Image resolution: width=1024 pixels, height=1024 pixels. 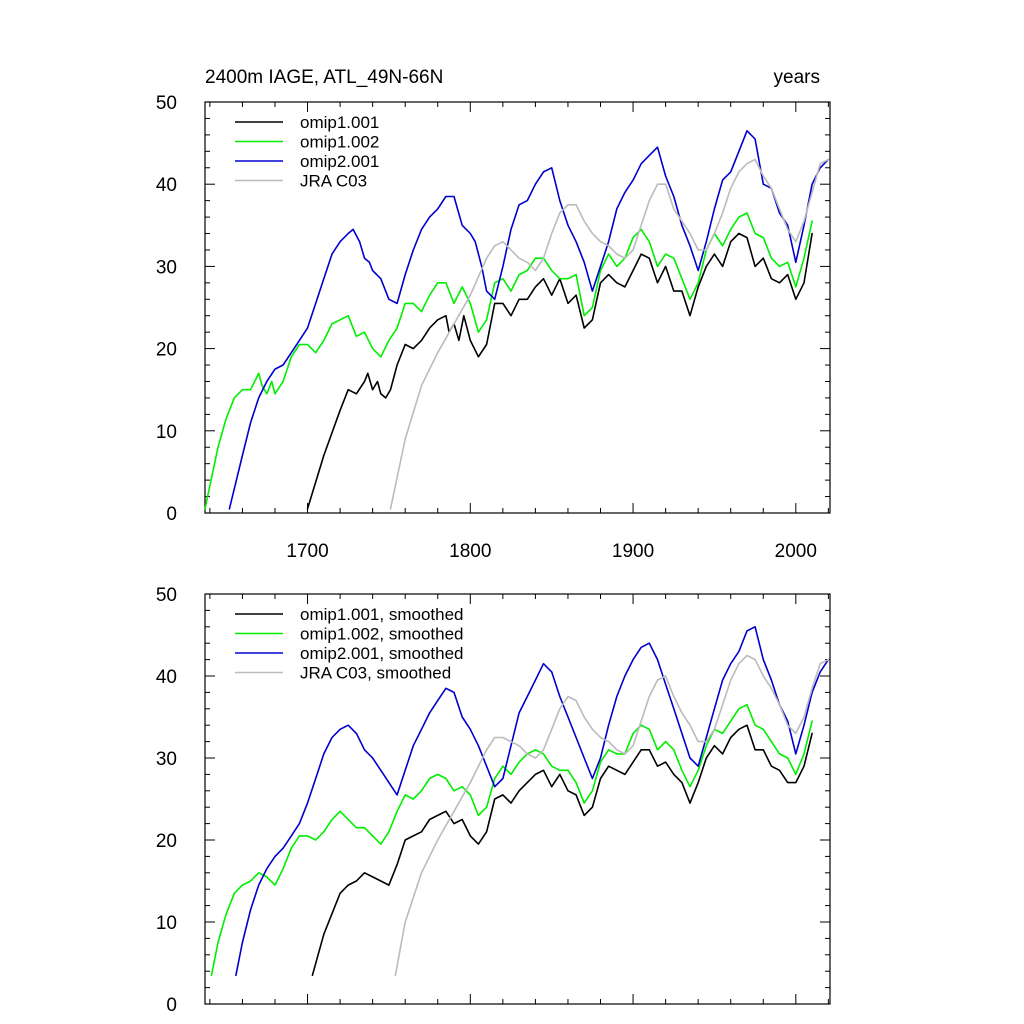 I want to click on legend-label-2: omip1.002, smoothed, so click(x=382, y=634).